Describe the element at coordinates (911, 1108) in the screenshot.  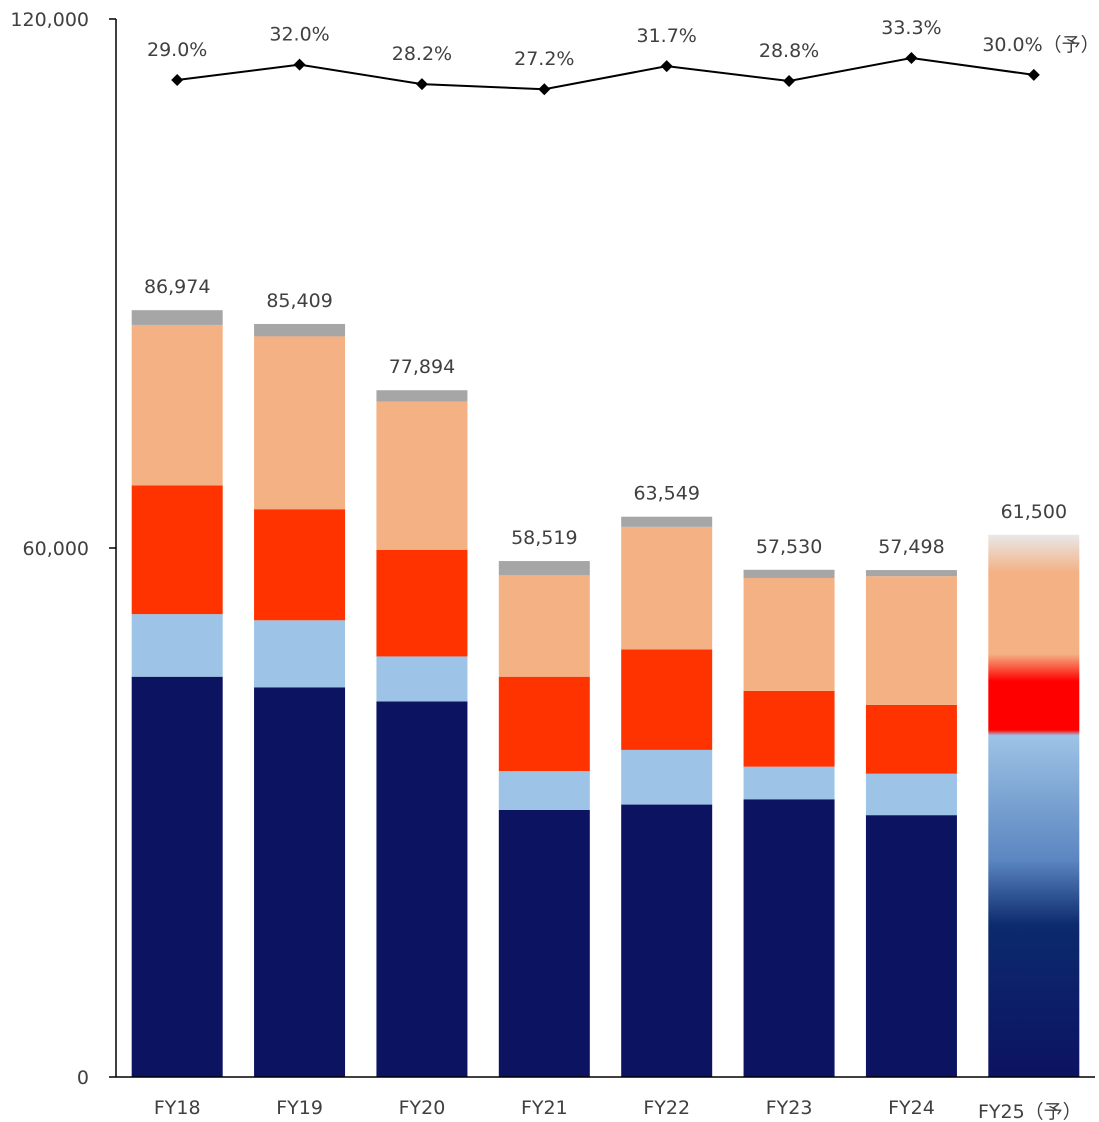
I see `category-label: FY24` at that location.